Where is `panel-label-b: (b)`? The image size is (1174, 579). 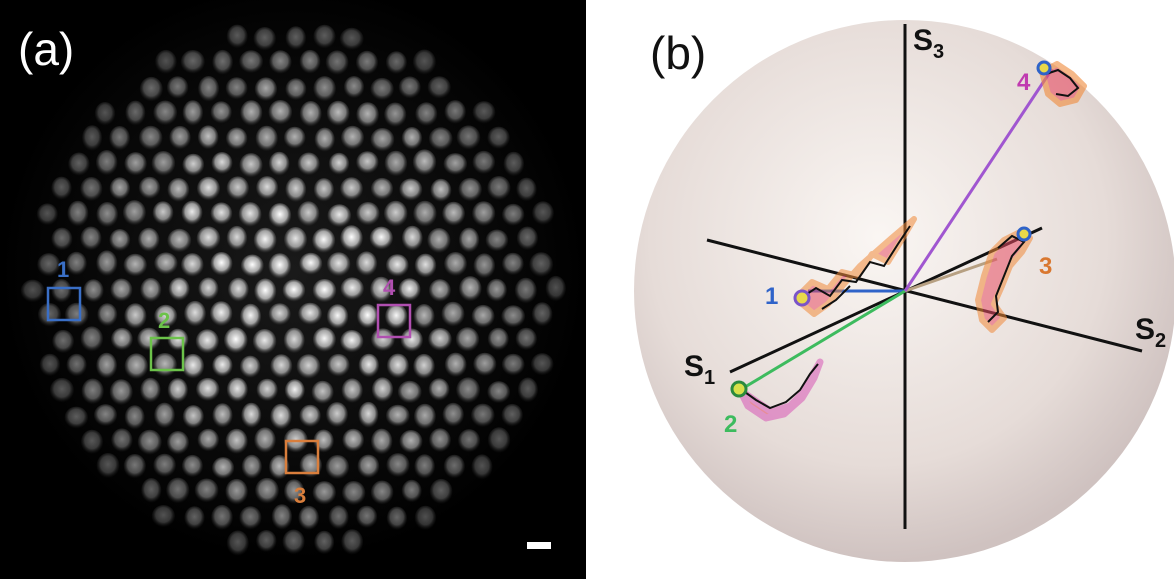
panel-label-b: (b) is located at coordinates (678, 53).